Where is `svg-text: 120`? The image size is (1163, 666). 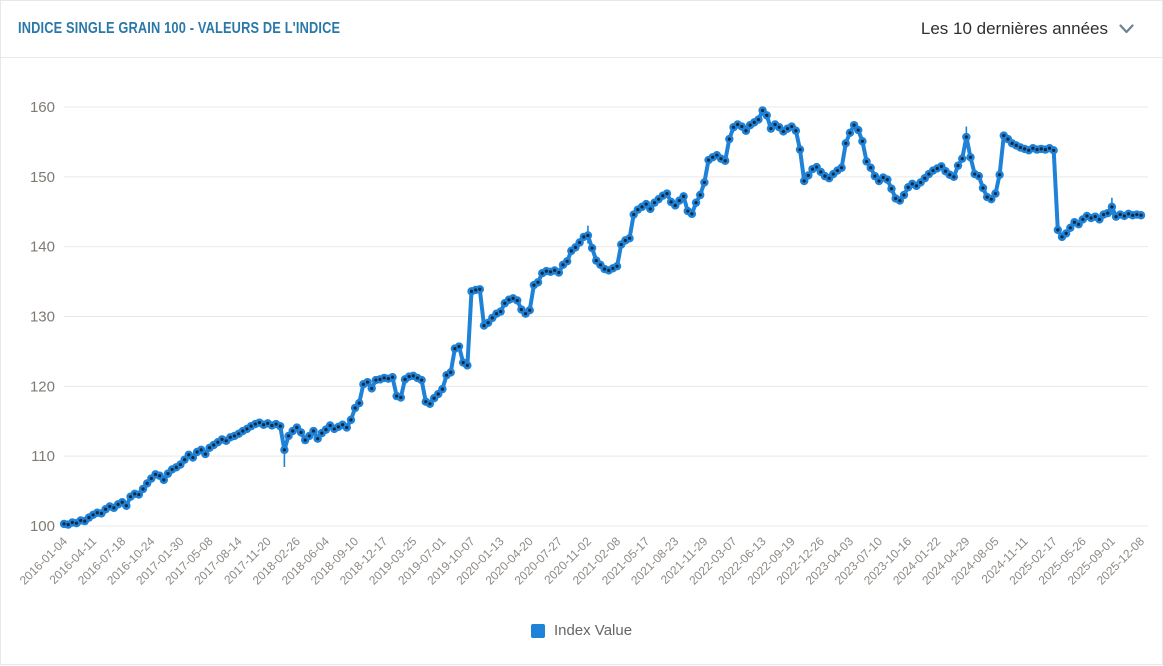
svg-text: 120 is located at coordinates (42, 386).